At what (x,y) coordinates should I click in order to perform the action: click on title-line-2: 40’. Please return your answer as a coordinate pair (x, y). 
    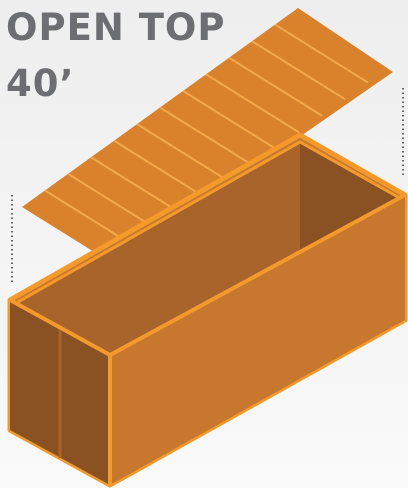
    Looking at the image, I should click on (40, 83).